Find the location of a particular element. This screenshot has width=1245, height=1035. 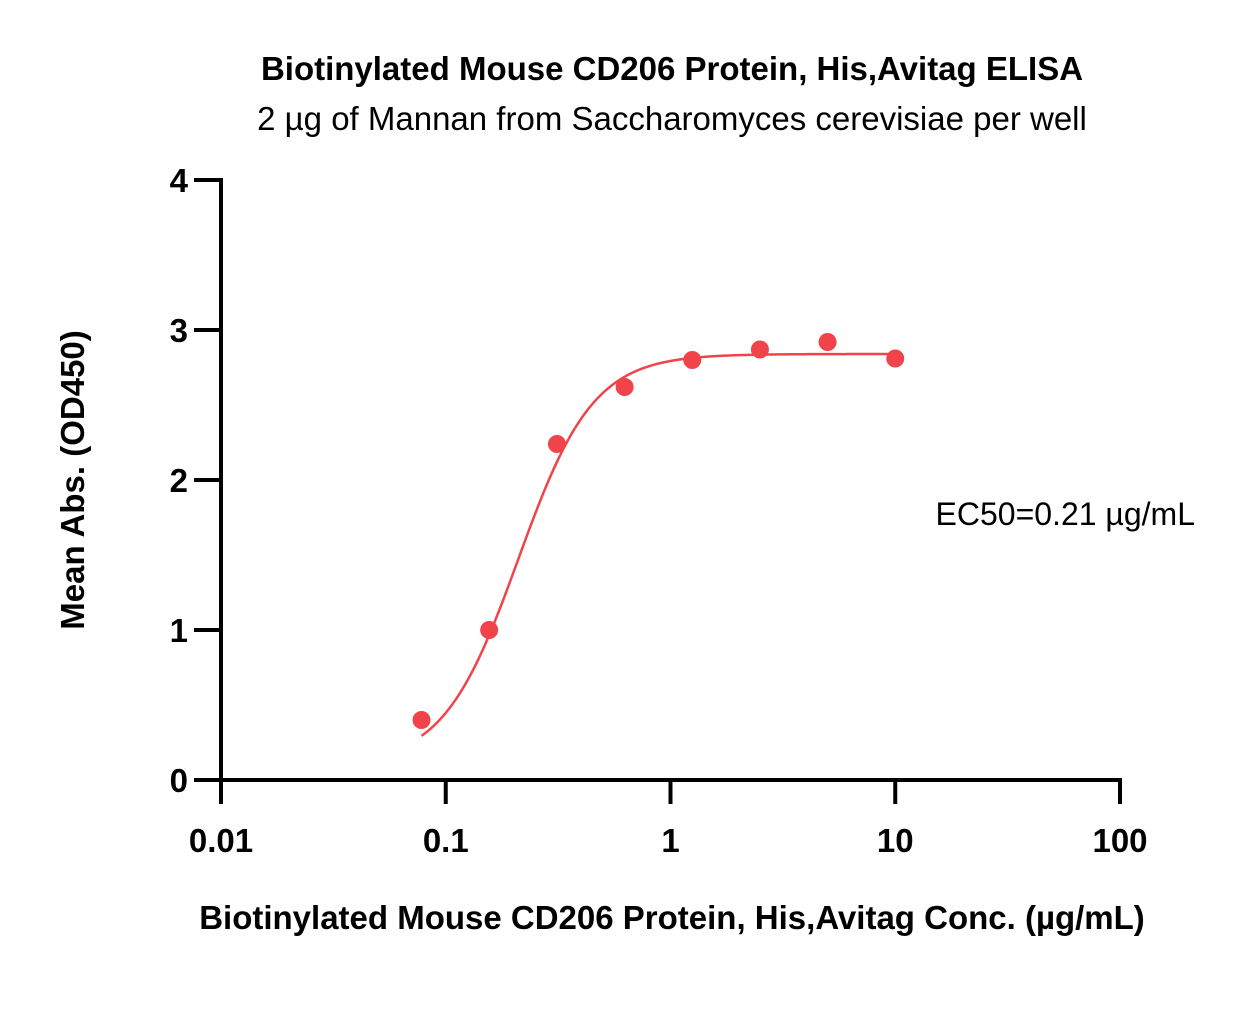

y-ticks: 0 1 2 3 4 is located at coordinates (195, 480).